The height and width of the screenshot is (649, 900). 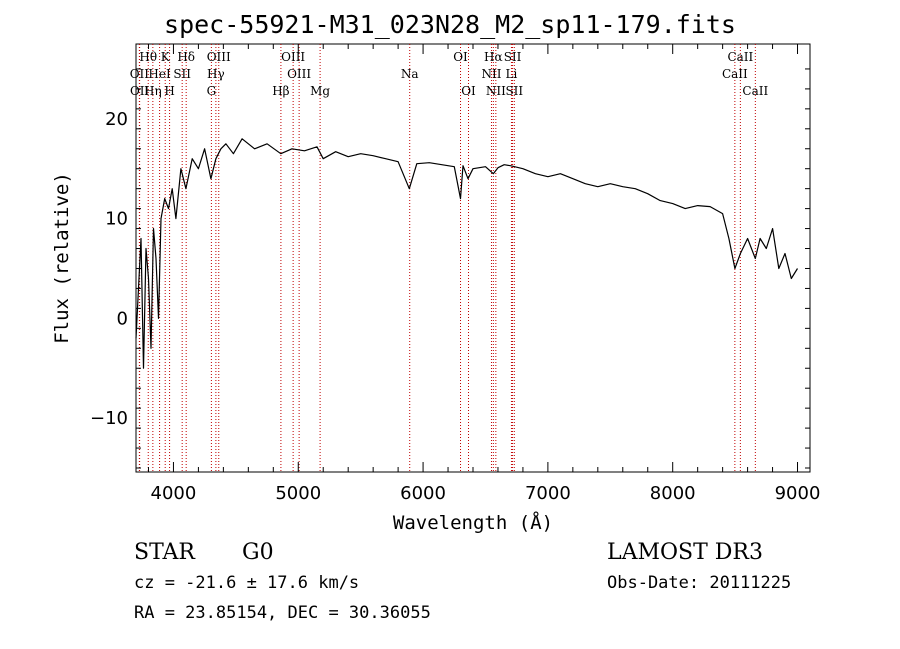 What do you see at coordinates (685, 552) in the screenshot?
I see `survey-label: LAMOST DR3` at bounding box center [685, 552].